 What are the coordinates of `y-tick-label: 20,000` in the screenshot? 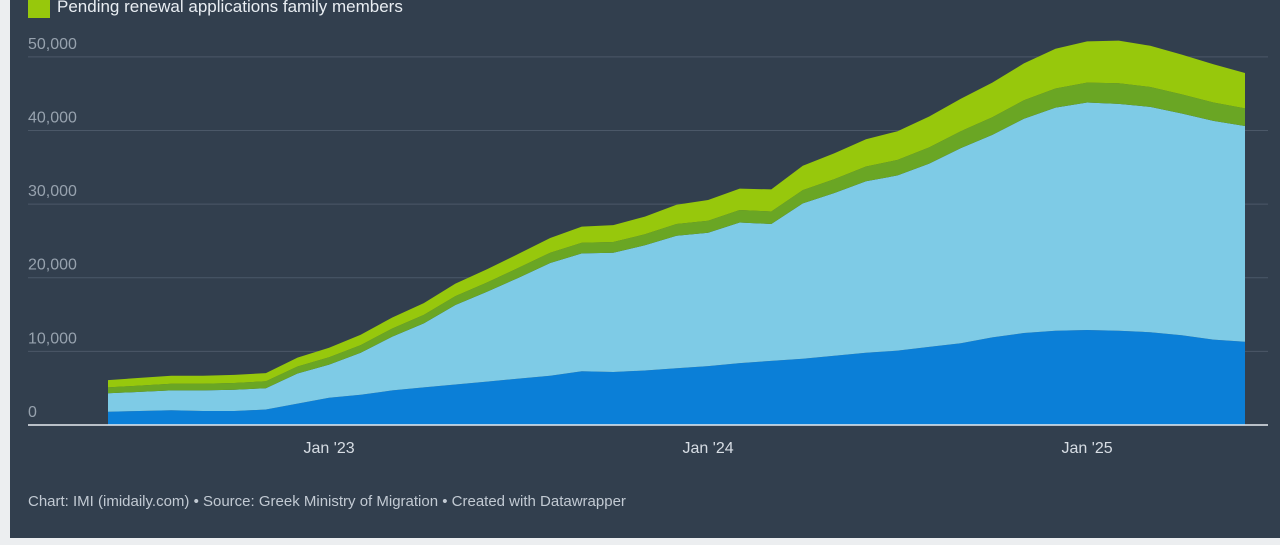 It's located at (52, 265).